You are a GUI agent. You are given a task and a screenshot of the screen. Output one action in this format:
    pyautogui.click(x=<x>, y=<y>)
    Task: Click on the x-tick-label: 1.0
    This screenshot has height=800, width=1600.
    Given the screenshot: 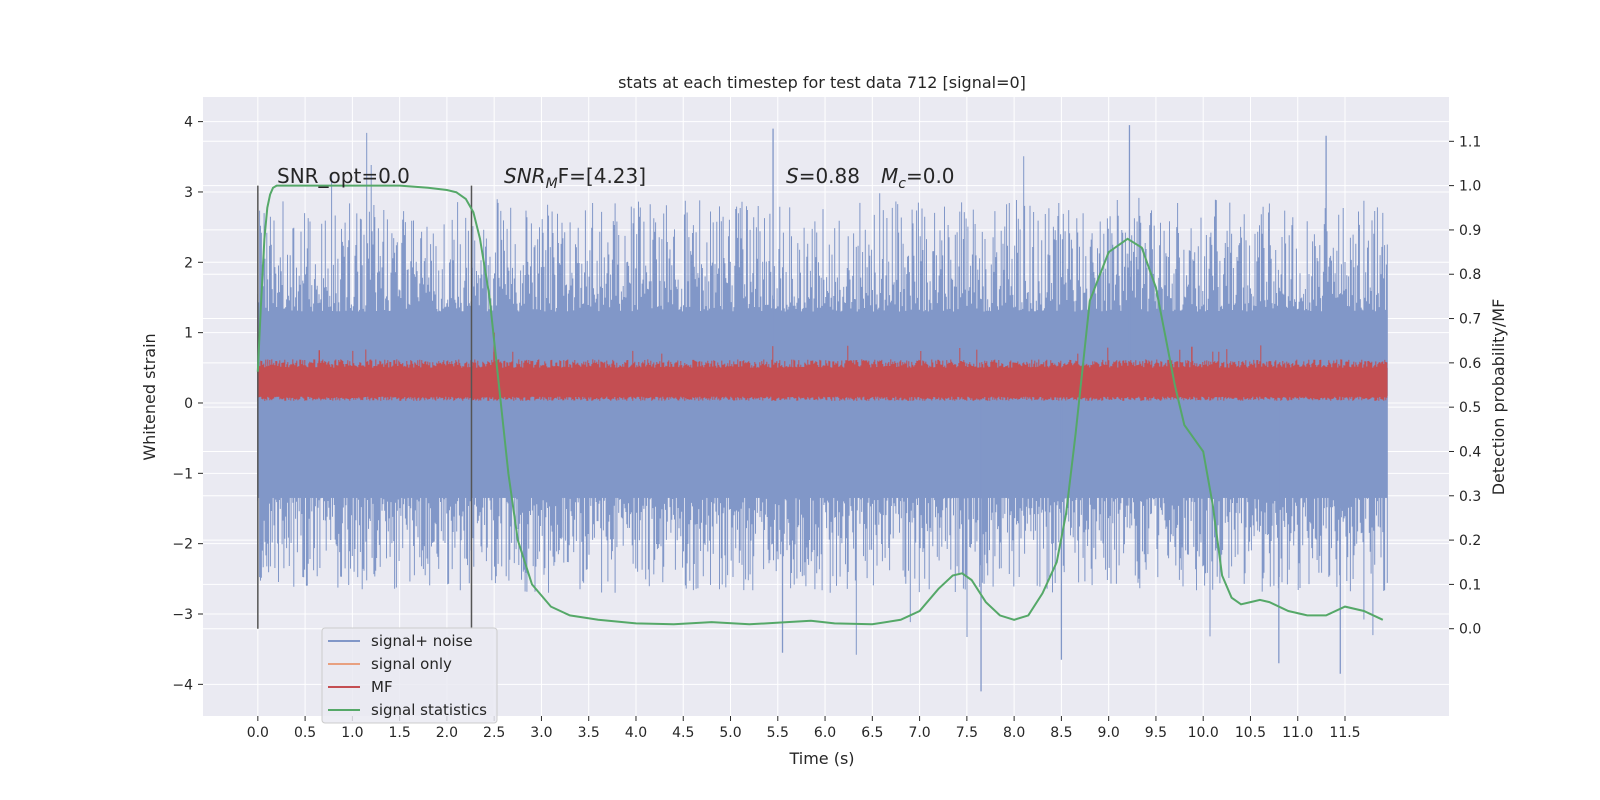 What is the action you would take?
    pyautogui.click(x=352, y=733)
    